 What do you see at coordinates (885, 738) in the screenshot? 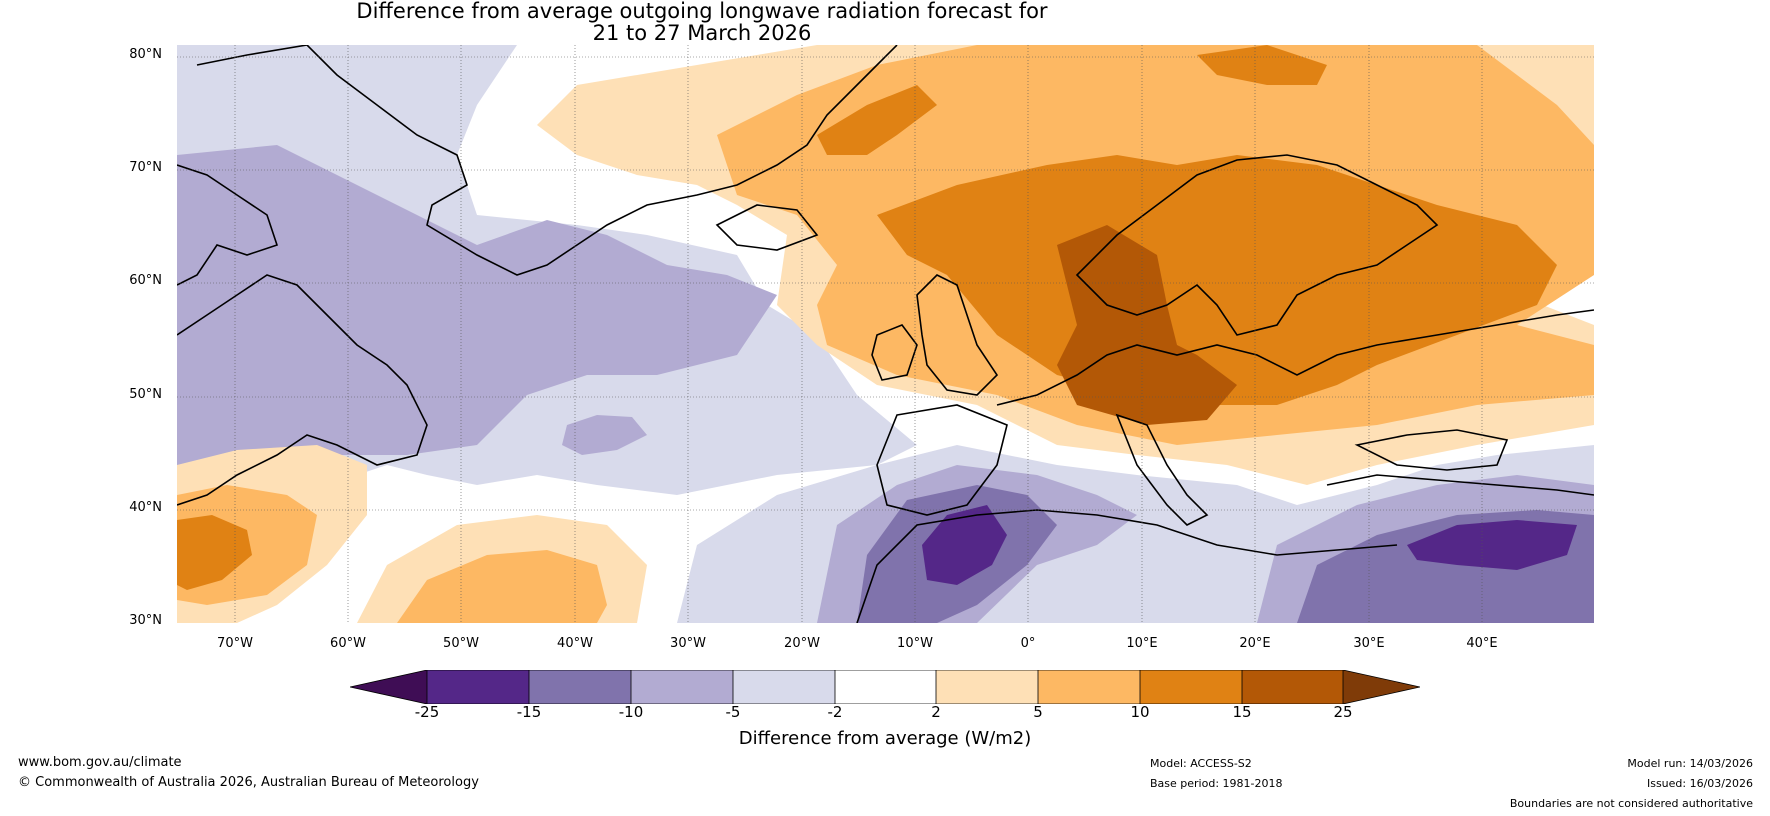
I see `colorbar-title: Difference from average (W/m2)` at bounding box center [885, 738].